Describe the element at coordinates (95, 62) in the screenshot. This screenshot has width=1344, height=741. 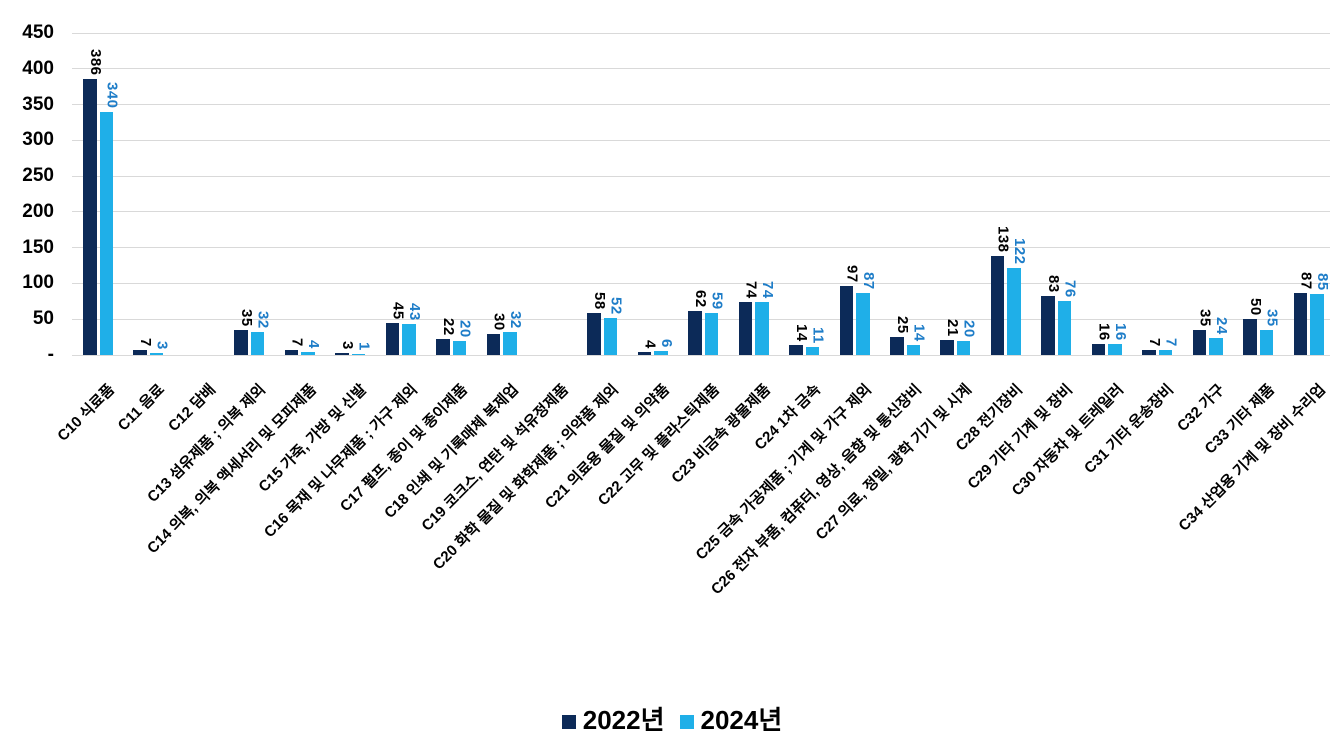
I see `value-label-2022년: 386` at that location.